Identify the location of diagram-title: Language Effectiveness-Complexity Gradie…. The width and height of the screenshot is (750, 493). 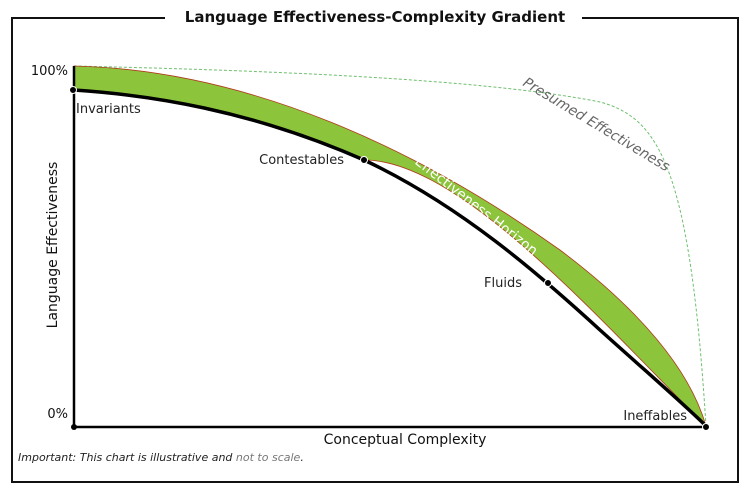
(375, 17).